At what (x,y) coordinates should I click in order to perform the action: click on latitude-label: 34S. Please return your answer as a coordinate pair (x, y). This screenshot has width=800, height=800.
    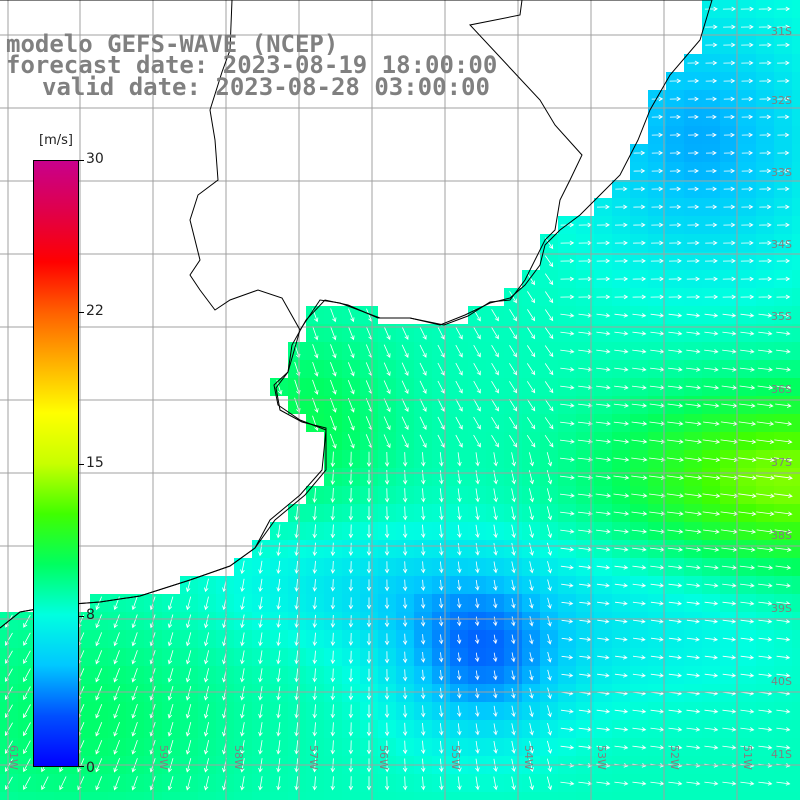
    Looking at the image, I should click on (781, 244).